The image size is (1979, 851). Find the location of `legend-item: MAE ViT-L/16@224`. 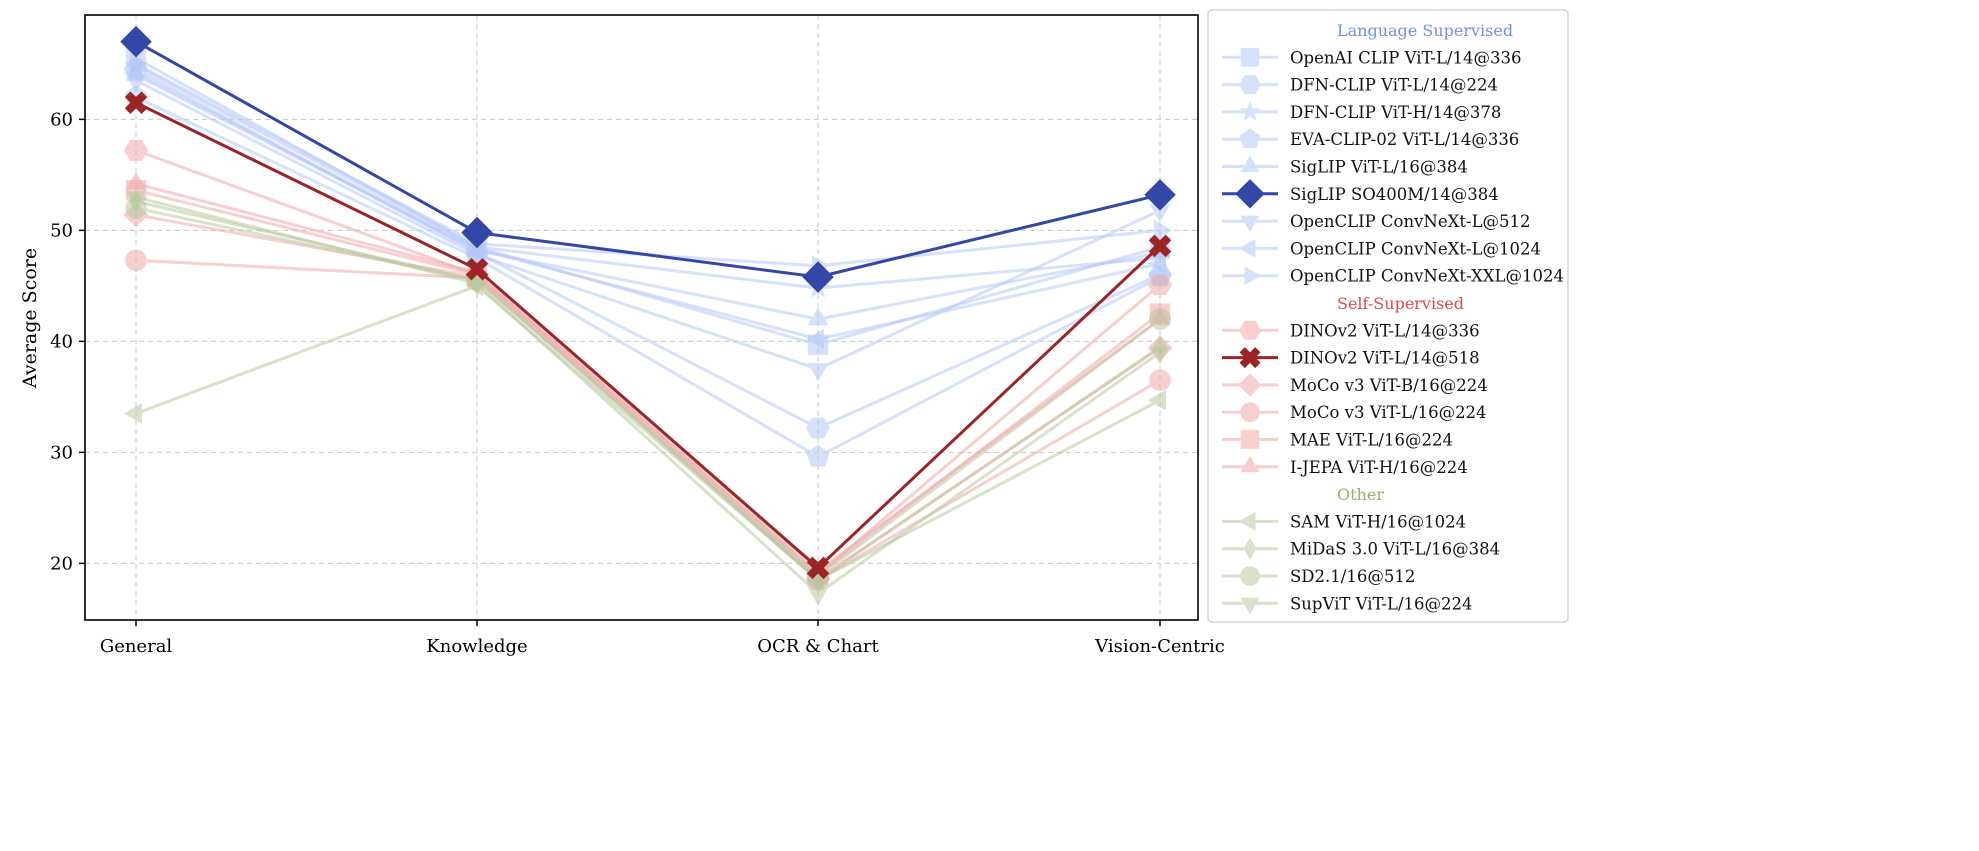

legend-item: MAE ViT-L/16@224 is located at coordinates (1337, 440).